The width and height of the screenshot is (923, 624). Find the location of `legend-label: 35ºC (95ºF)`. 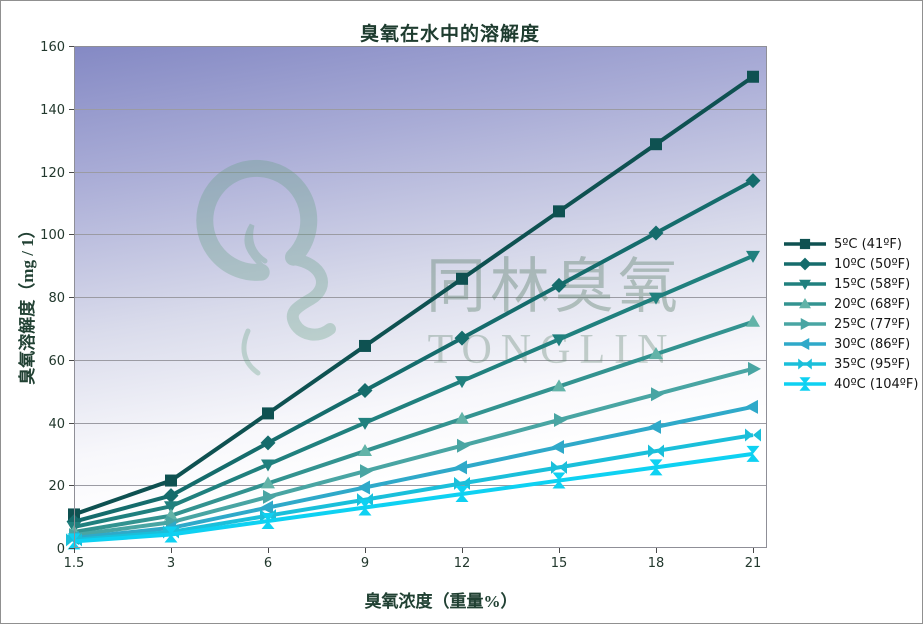

legend-label: 35ºC (95ºF) is located at coordinates (872, 364).